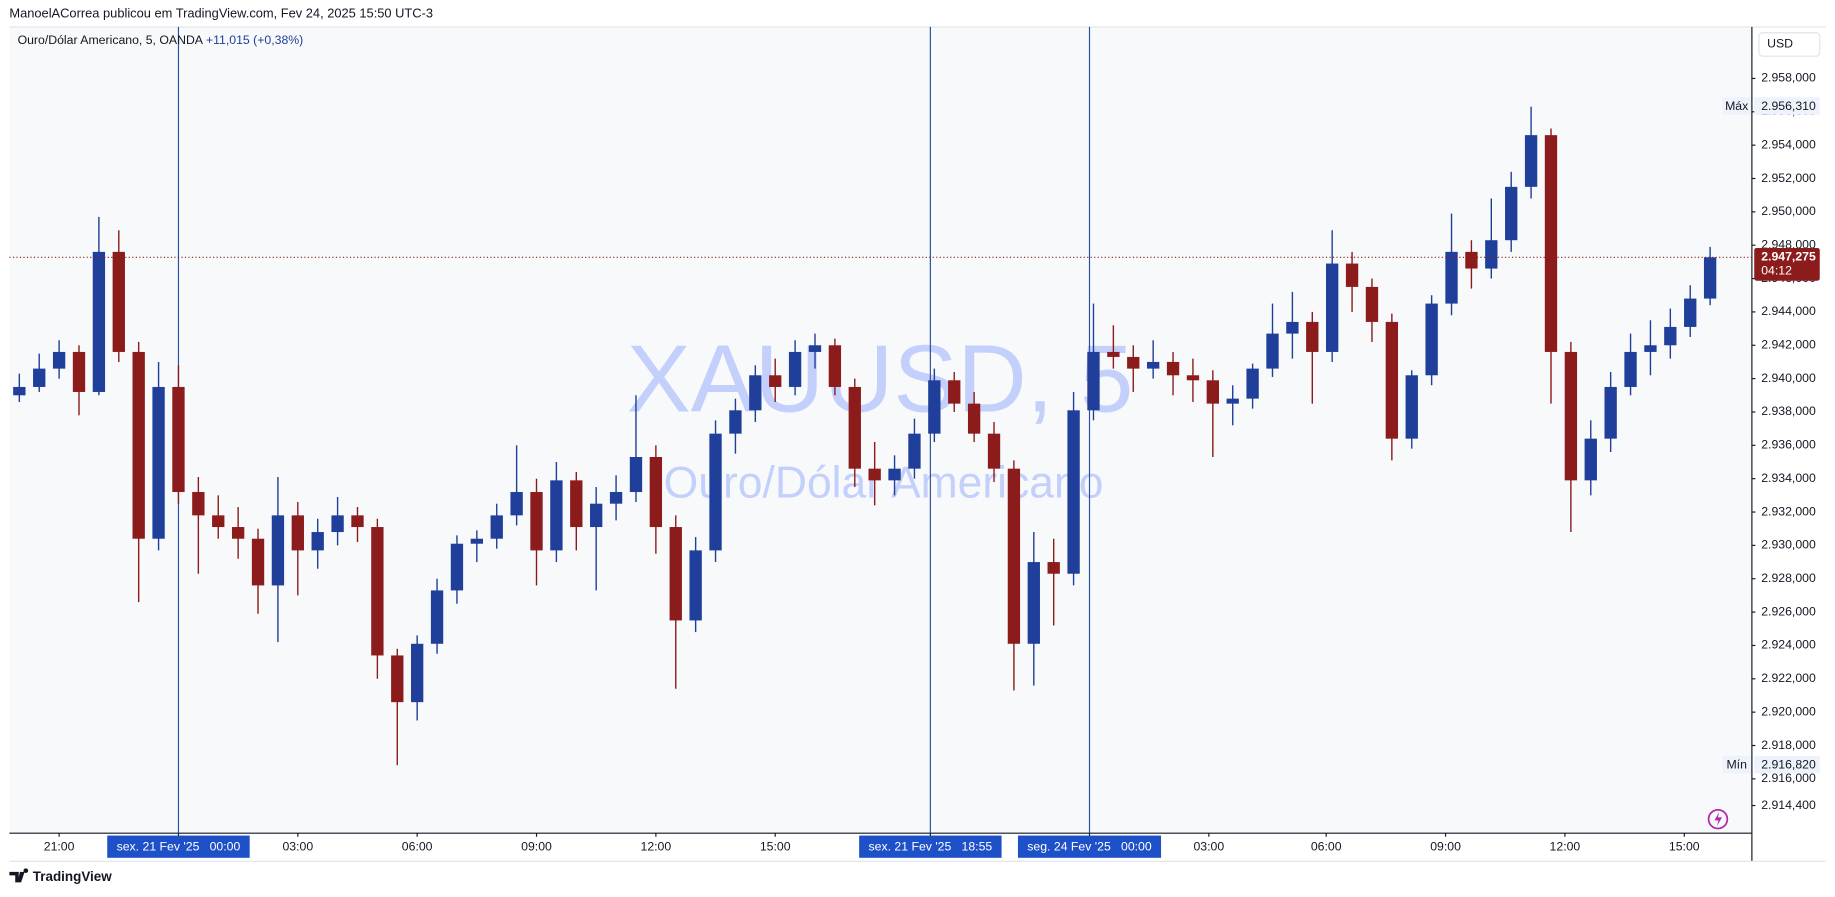  What do you see at coordinates (884, 482) in the screenshot?
I see `watermark-description: Ouro/Dólar Americano` at bounding box center [884, 482].